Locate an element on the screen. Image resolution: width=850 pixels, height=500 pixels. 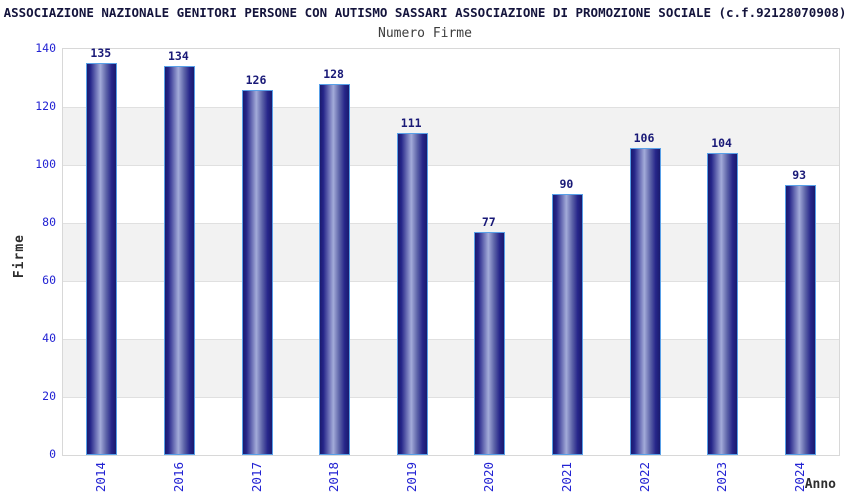
x-tick-label: 2020 is located at coordinates (489, 479).